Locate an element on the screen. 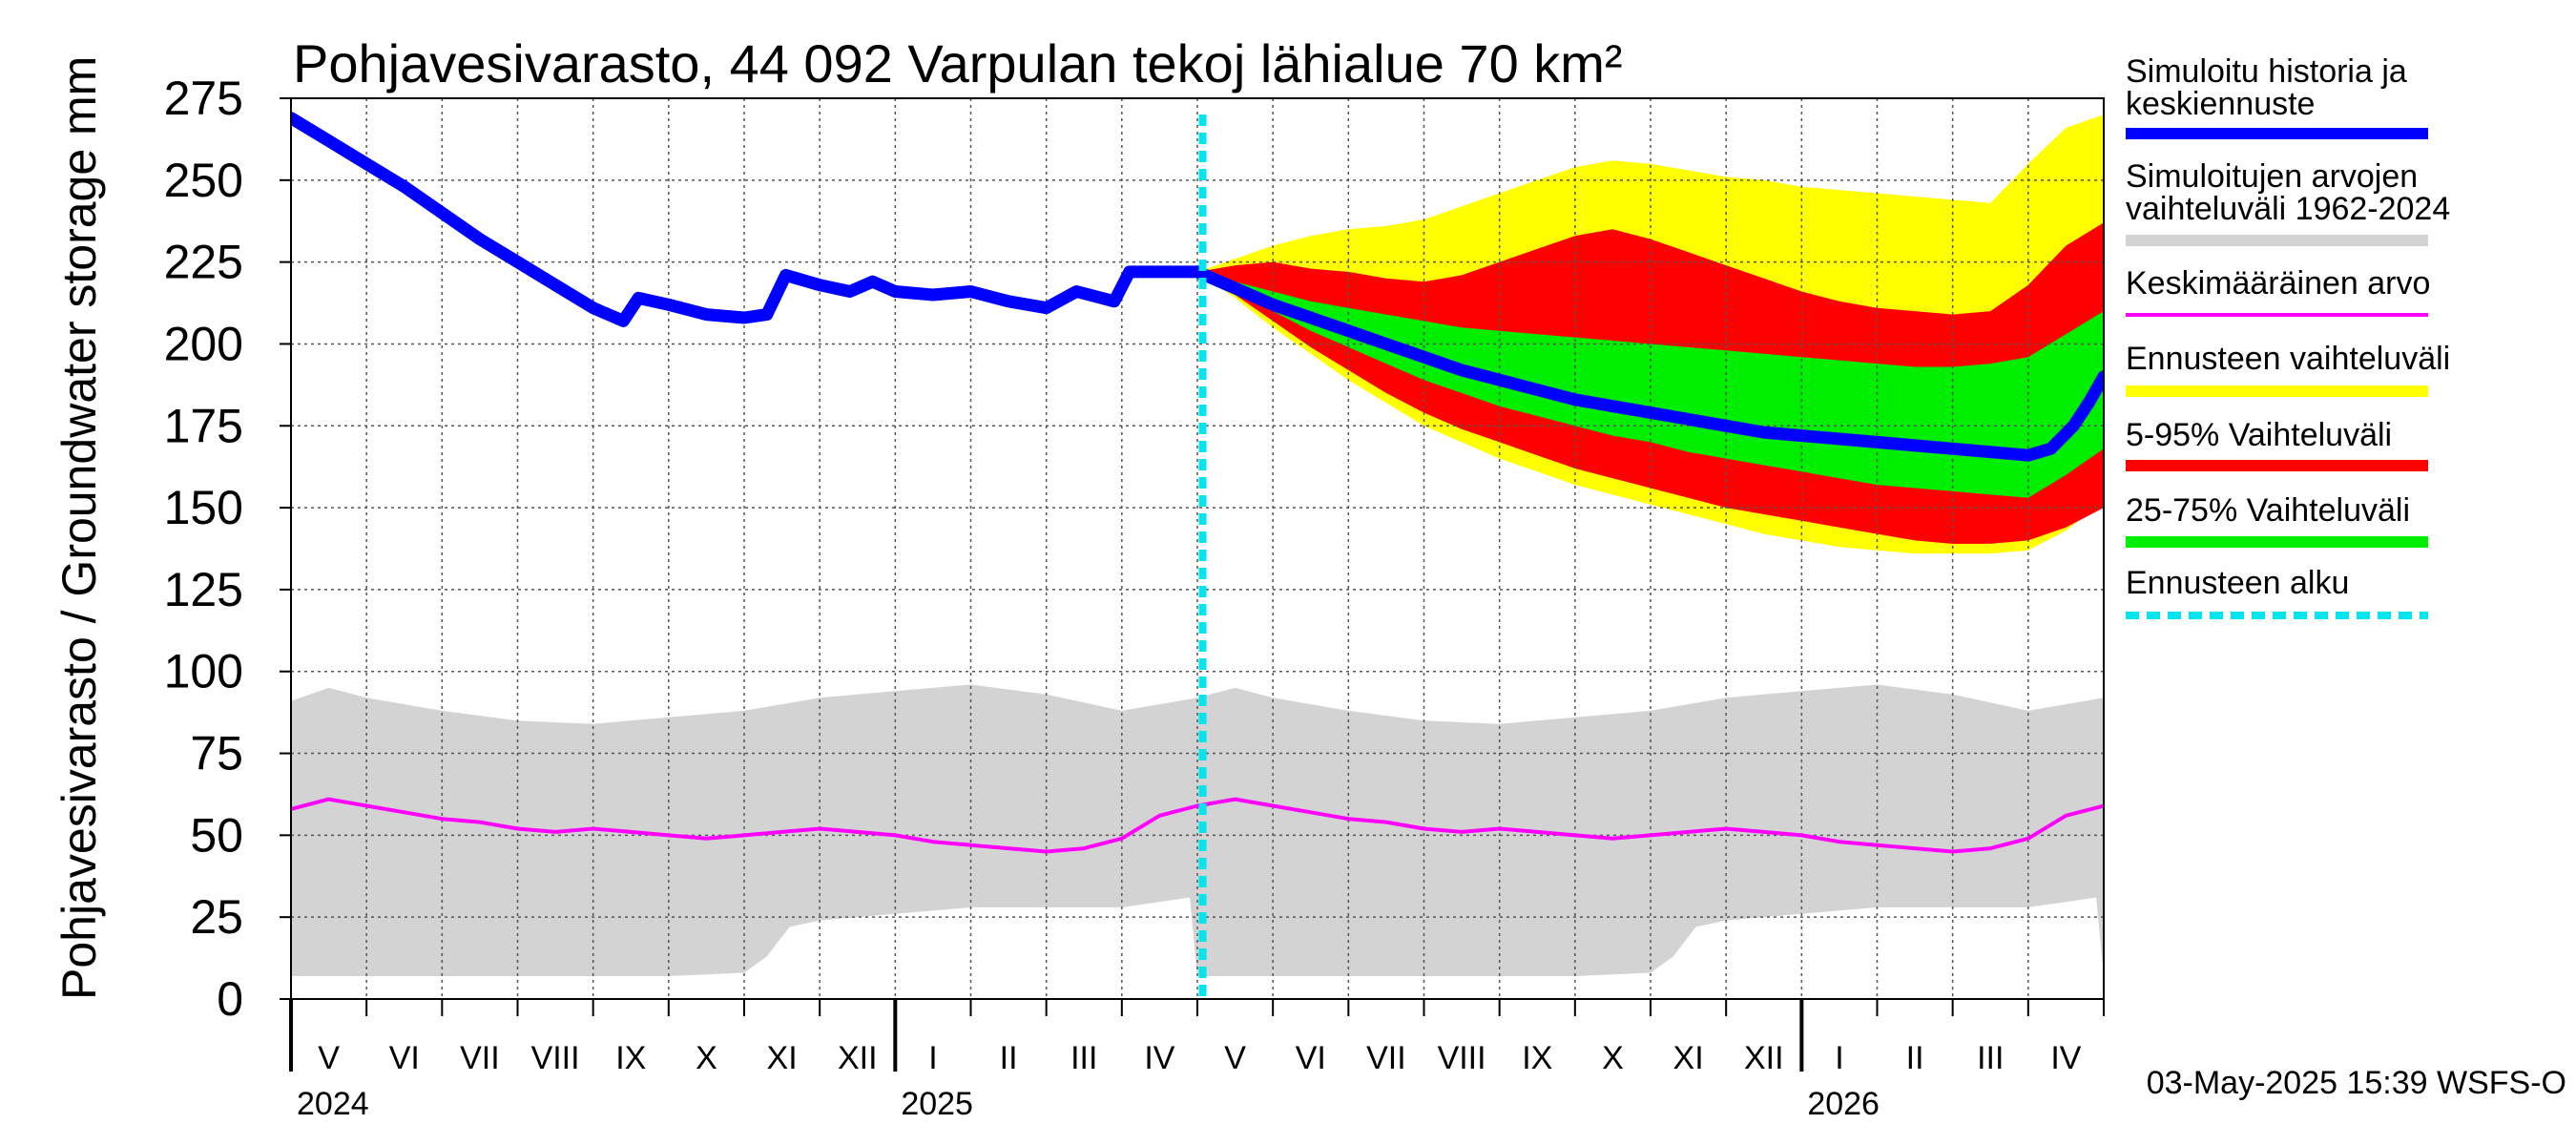  y-tick-label: 125 is located at coordinates (203, 589).